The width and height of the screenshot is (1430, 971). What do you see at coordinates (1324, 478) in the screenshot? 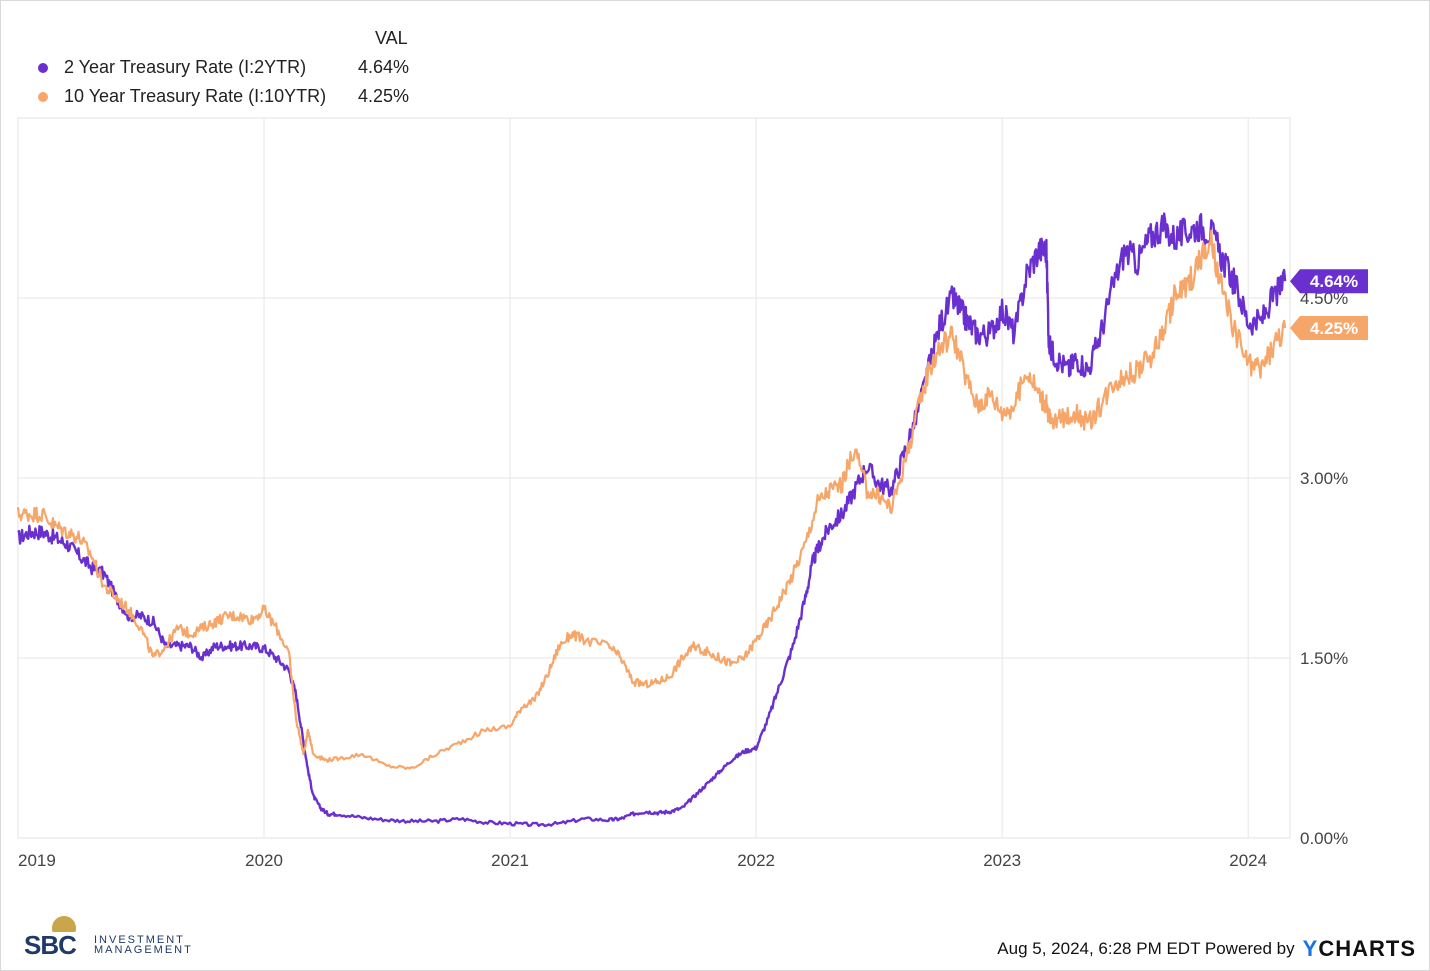
I see `y-tick-label: 3.00%` at bounding box center [1324, 478].